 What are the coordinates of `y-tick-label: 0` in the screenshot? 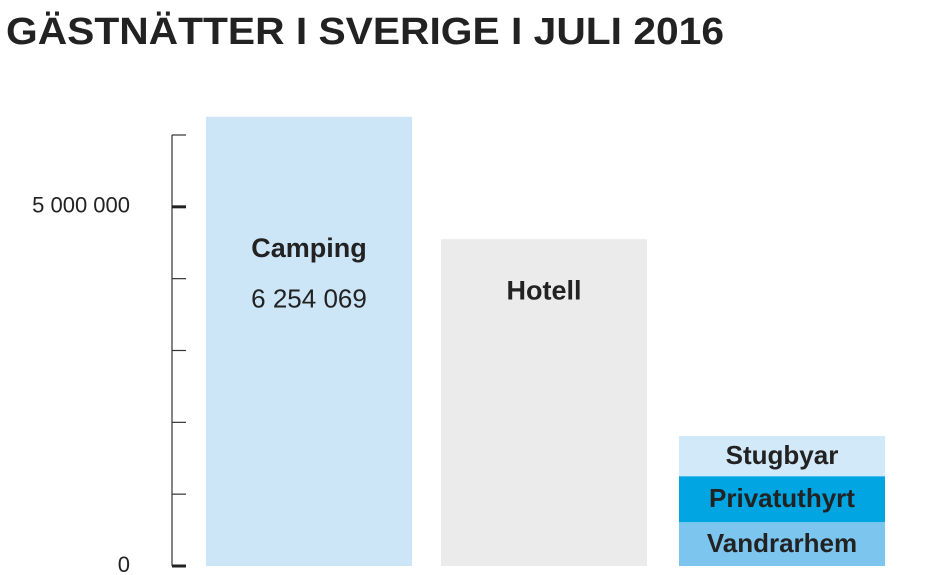 It's located at (124, 563).